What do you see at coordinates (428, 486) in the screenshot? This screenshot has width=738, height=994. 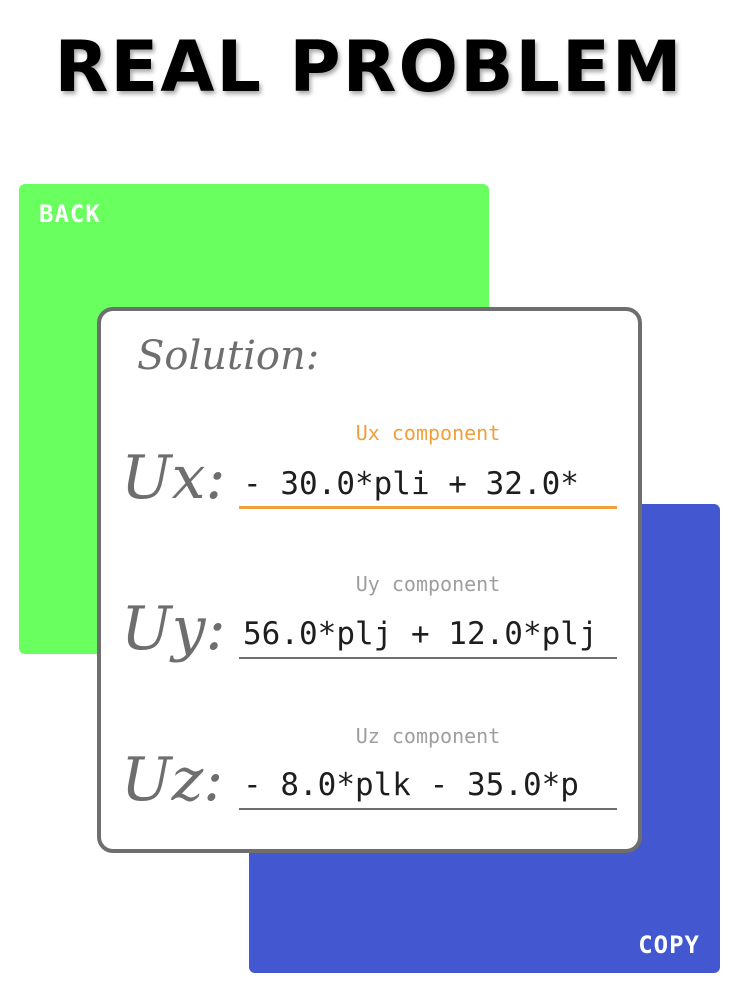 I see `ux-component-field: - 30.0*pli + 32.0*` at bounding box center [428, 486].